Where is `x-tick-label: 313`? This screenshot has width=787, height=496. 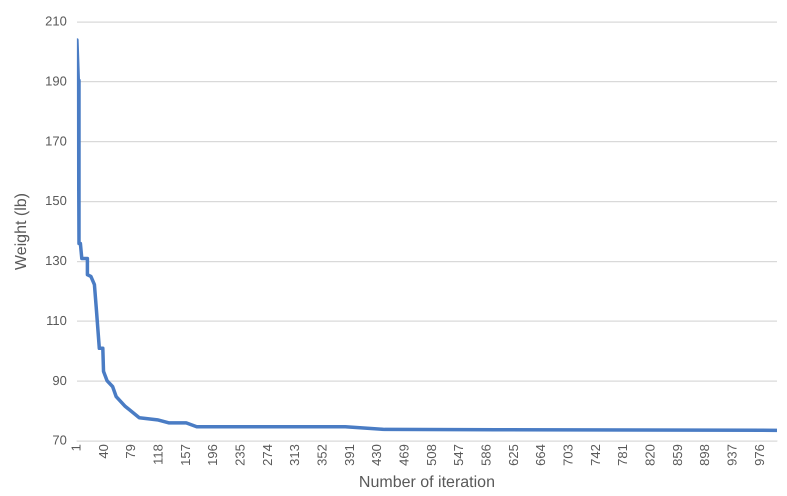
x-tick-label: 313 is located at coordinates (294, 455).